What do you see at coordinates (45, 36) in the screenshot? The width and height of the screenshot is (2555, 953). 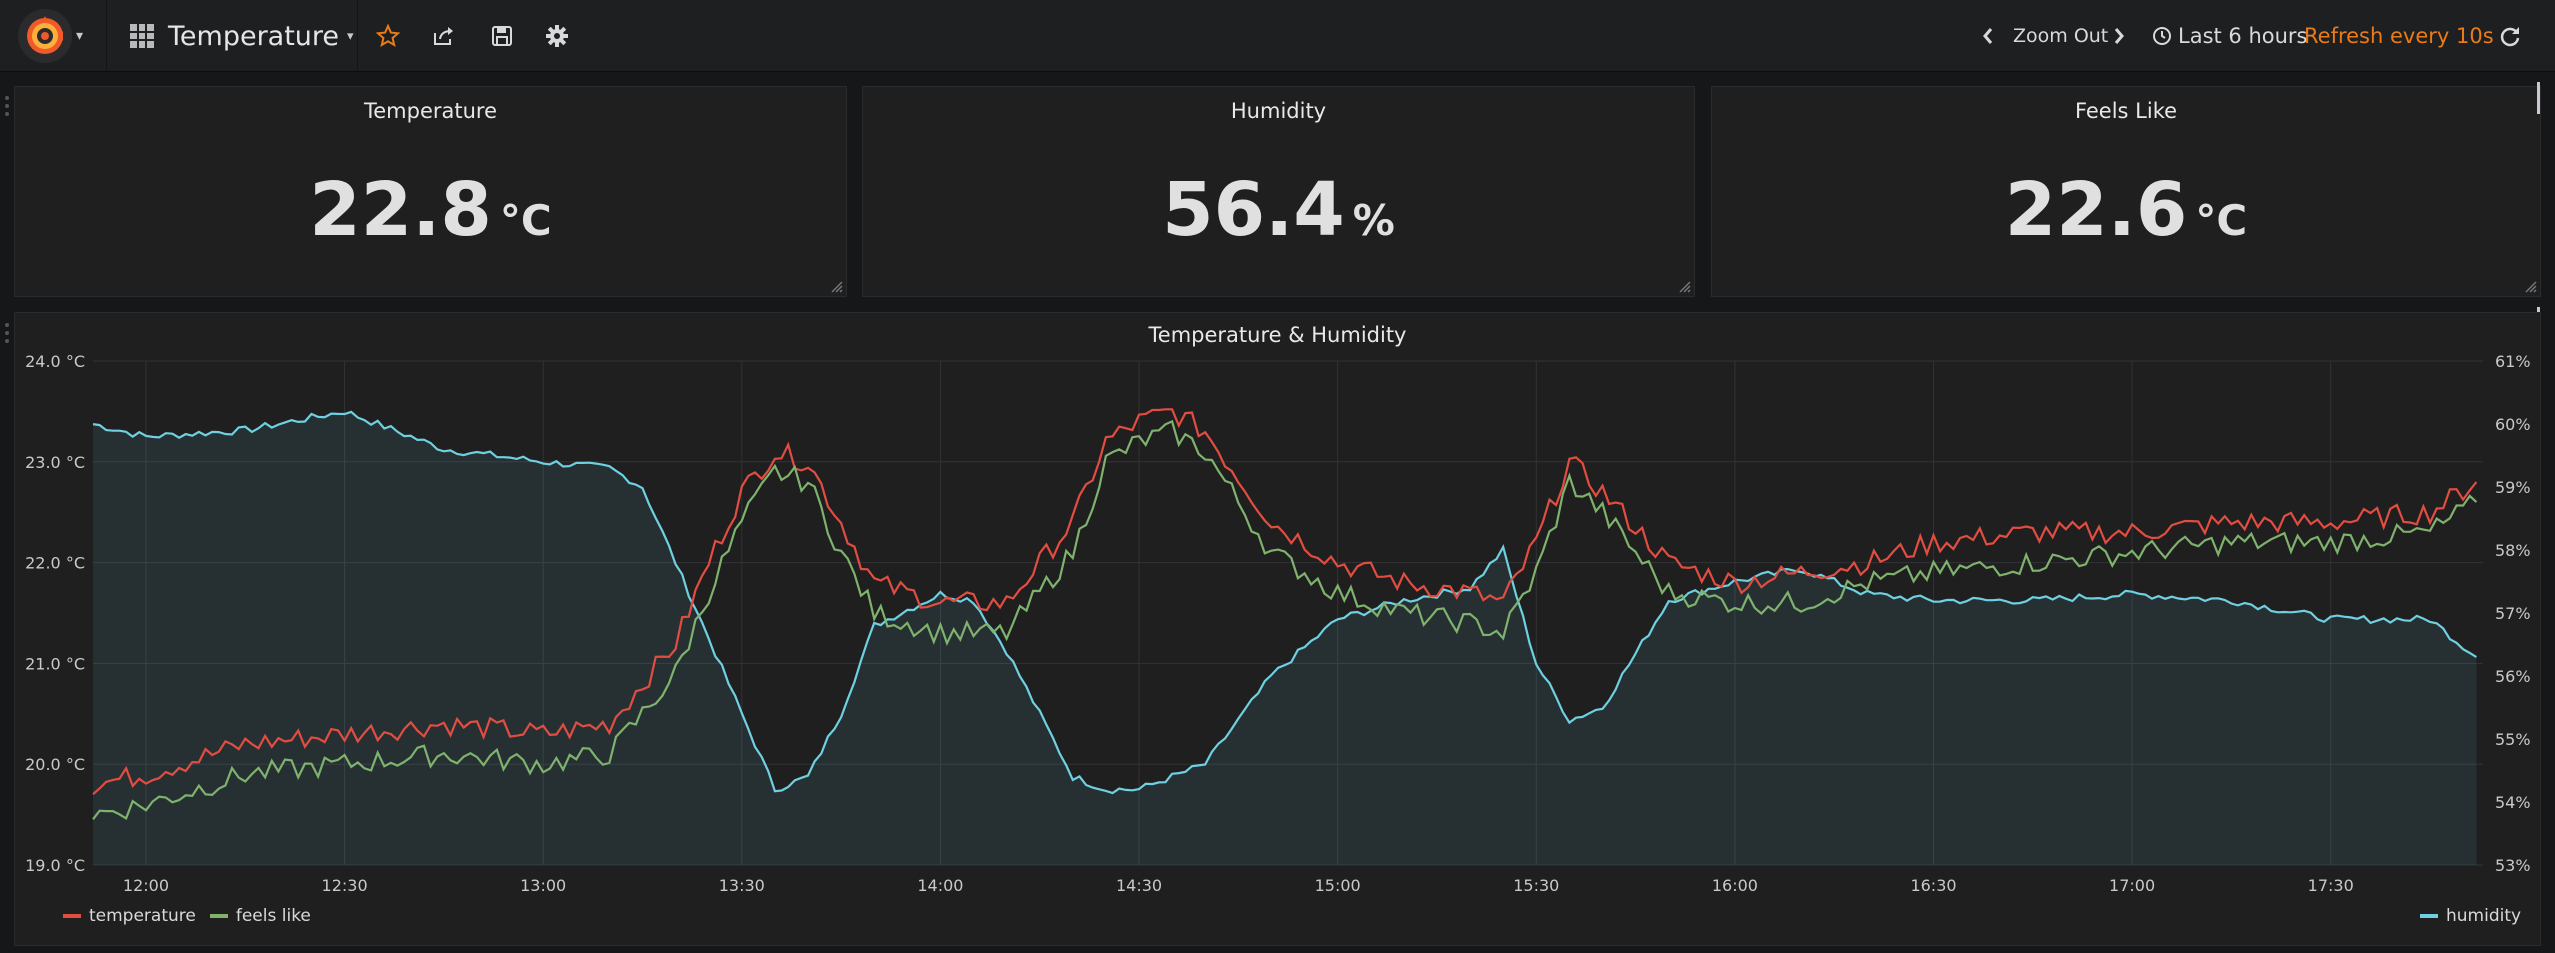 I see `grafana-logo-icon` at bounding box center [45, 36].